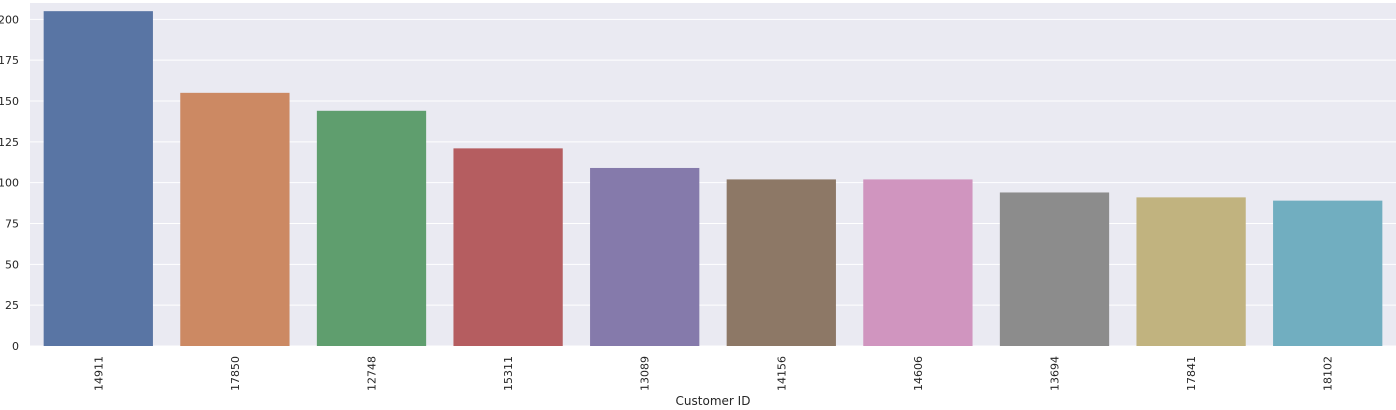  Describe the element at coordinates (372, 373) in the screenshot. I see `x-tick-label: 12748` at that location.